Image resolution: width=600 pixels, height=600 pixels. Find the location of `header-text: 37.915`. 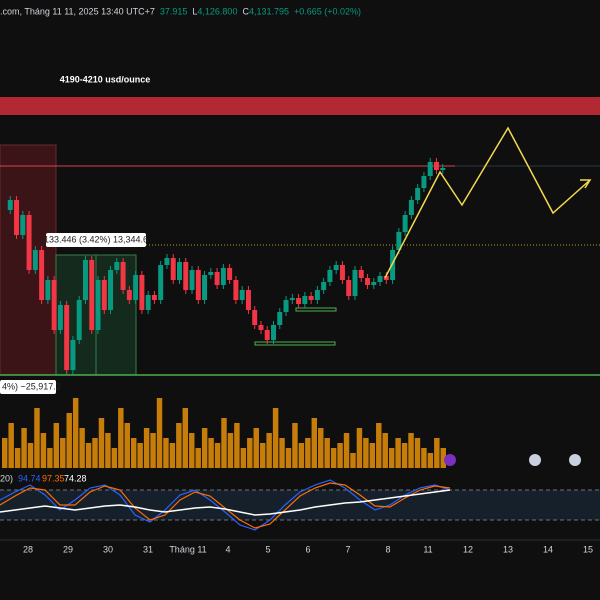

header-text: 37.915 is located at coordinates (174, 11).